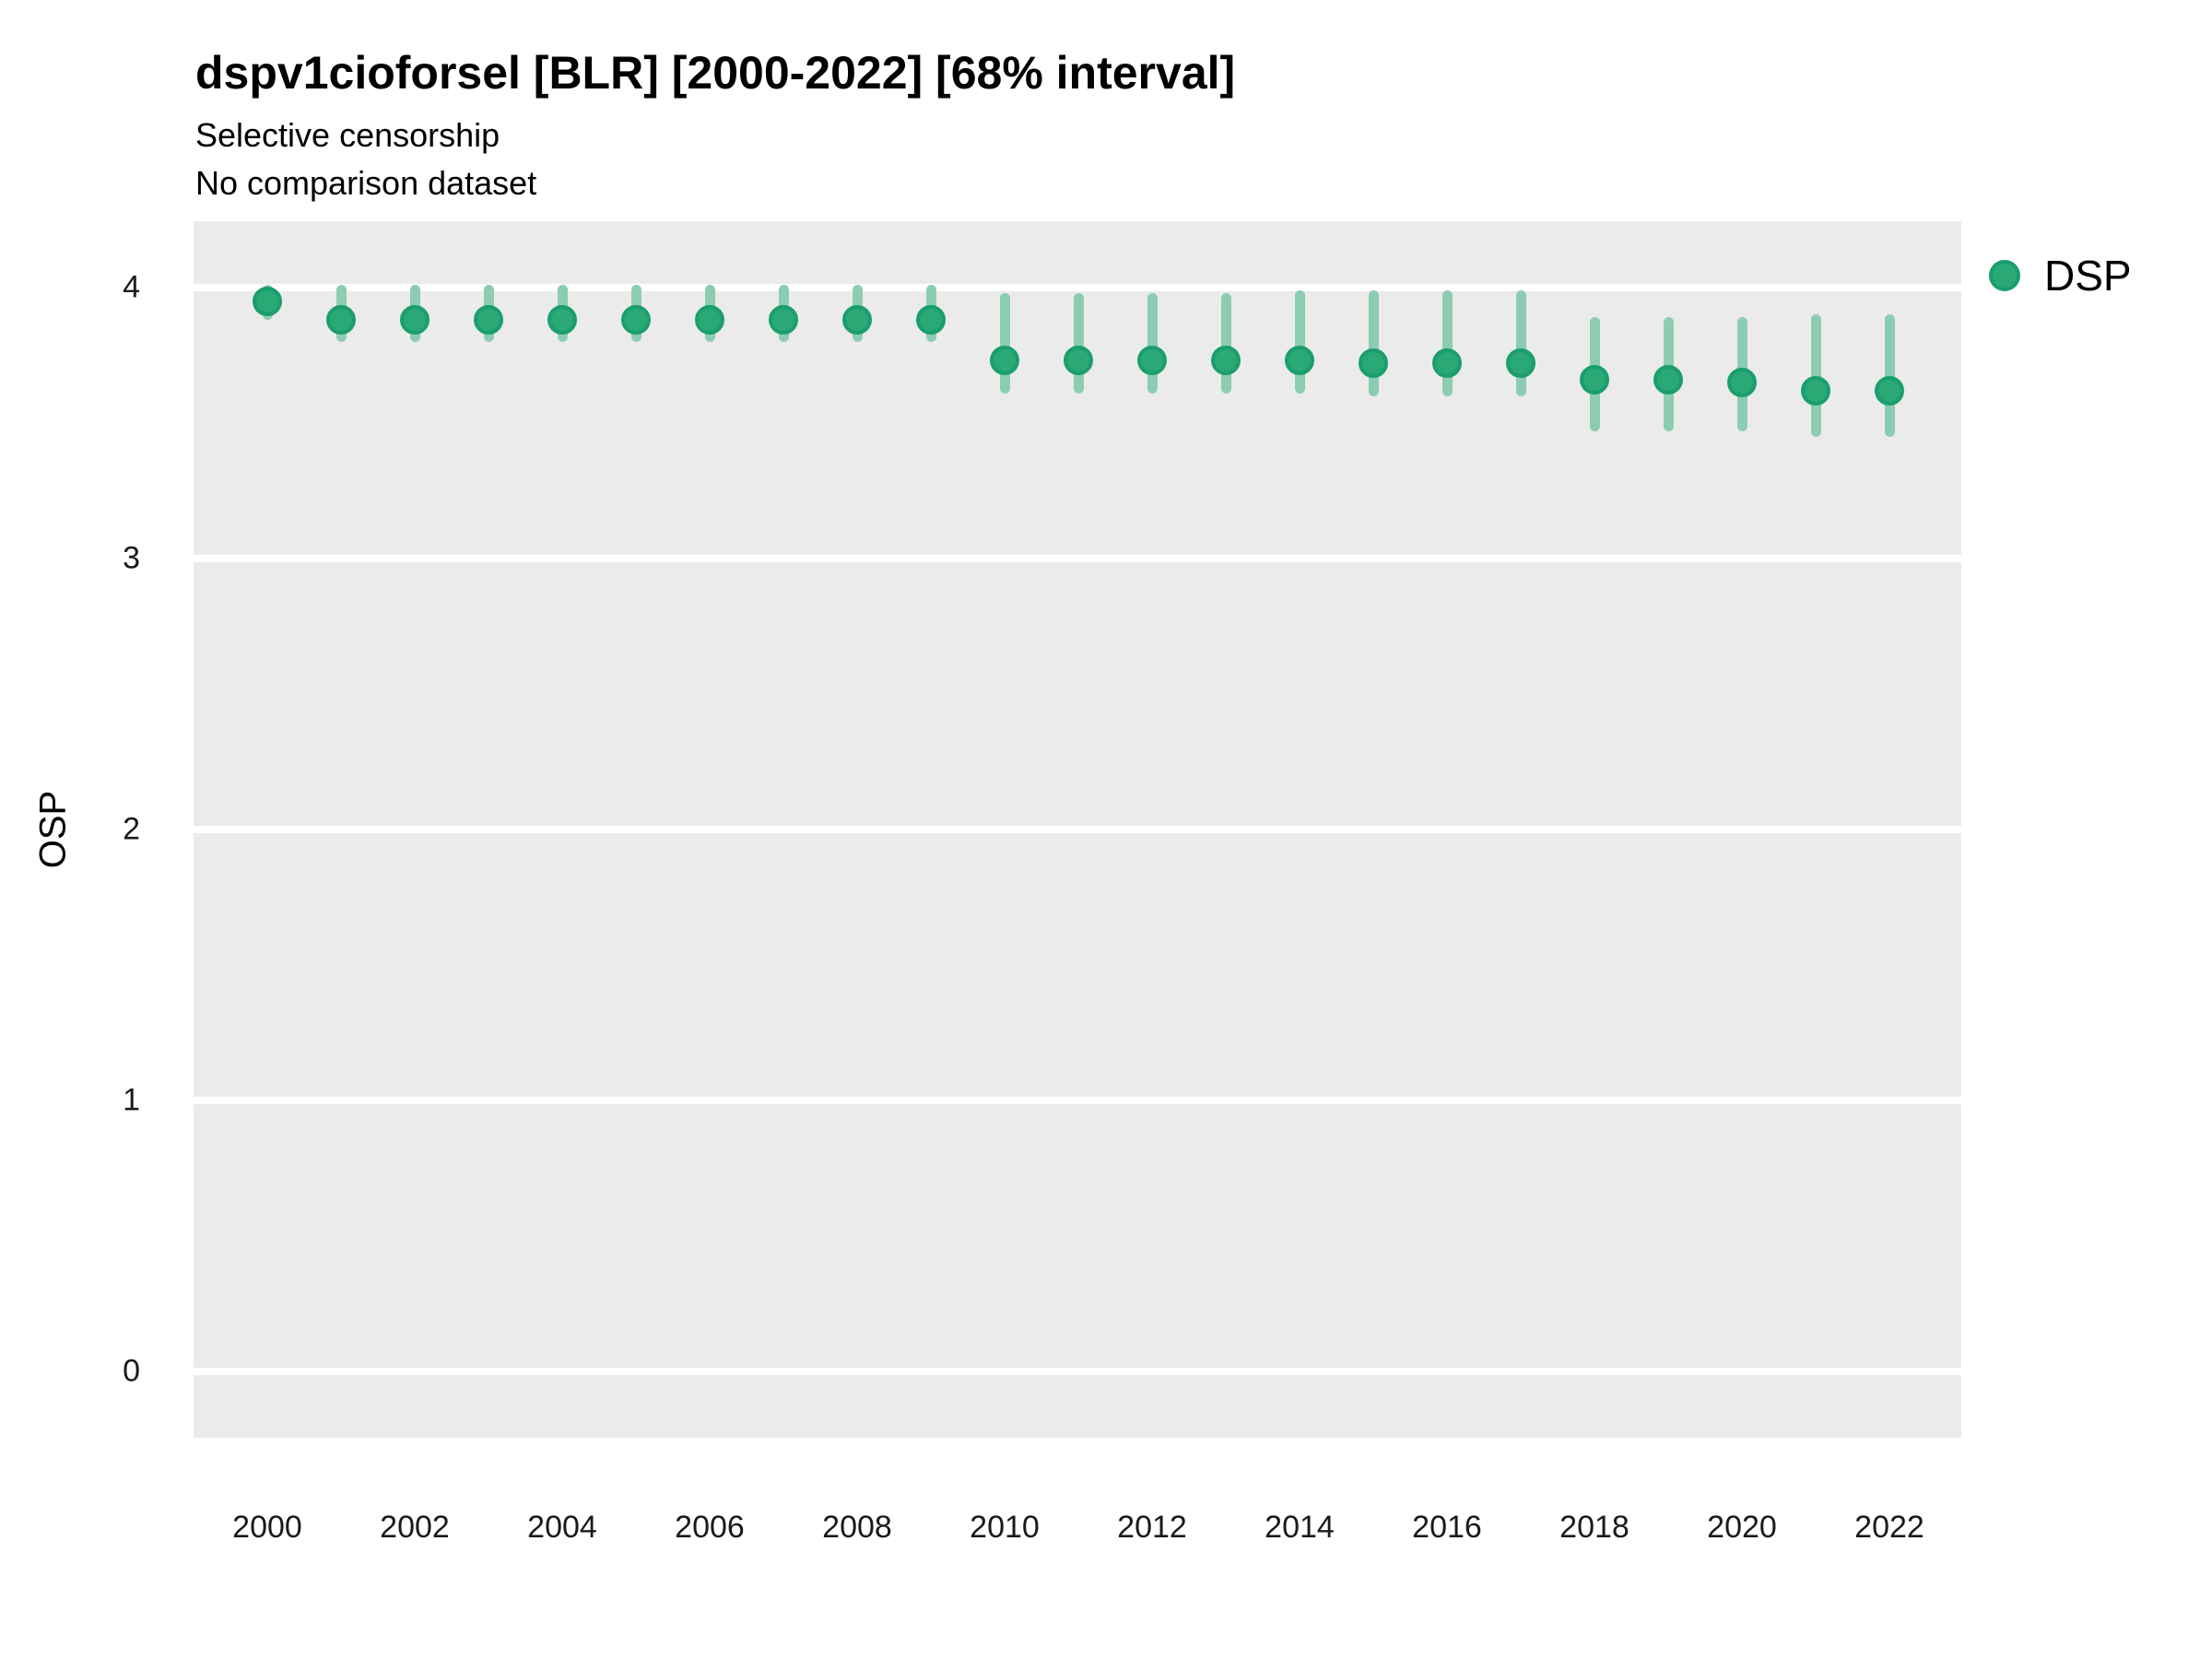  What do you see at coordinates (1004, 361) in the screenshot?
I see `data-point-2010` at bounding box center [1004, 361].